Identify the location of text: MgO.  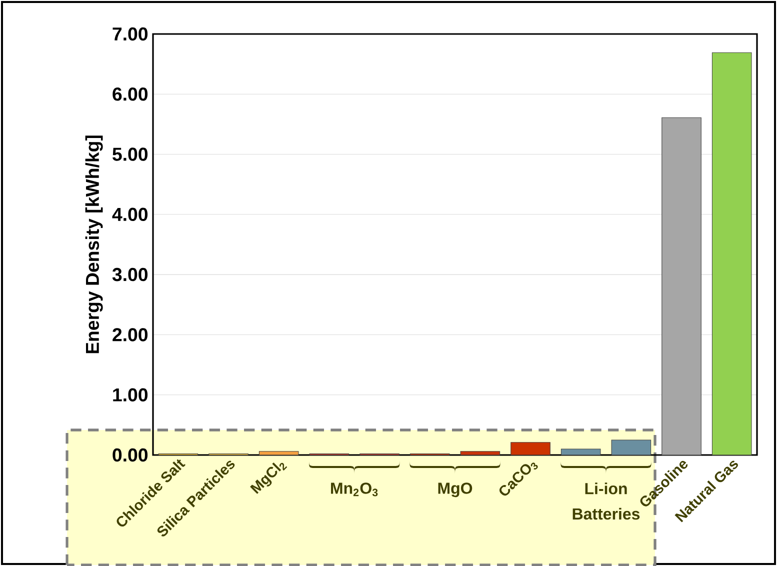
(455, 489).